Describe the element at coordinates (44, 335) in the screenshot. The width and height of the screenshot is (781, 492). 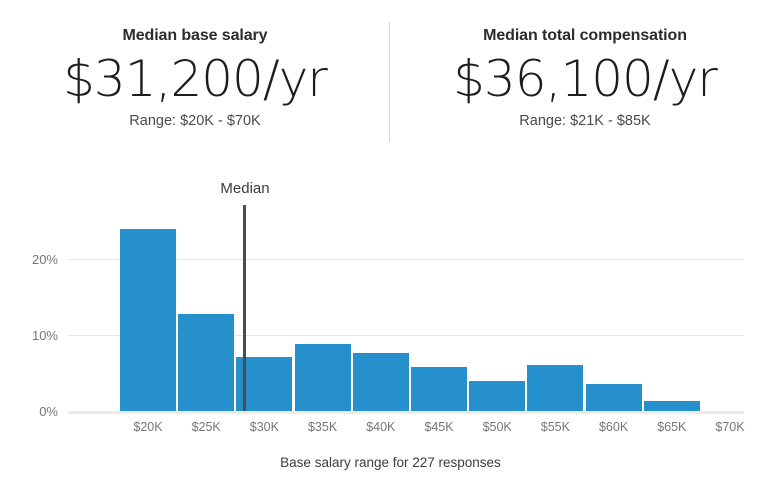
I see `y-axis-tick-label: 10%` at that location.